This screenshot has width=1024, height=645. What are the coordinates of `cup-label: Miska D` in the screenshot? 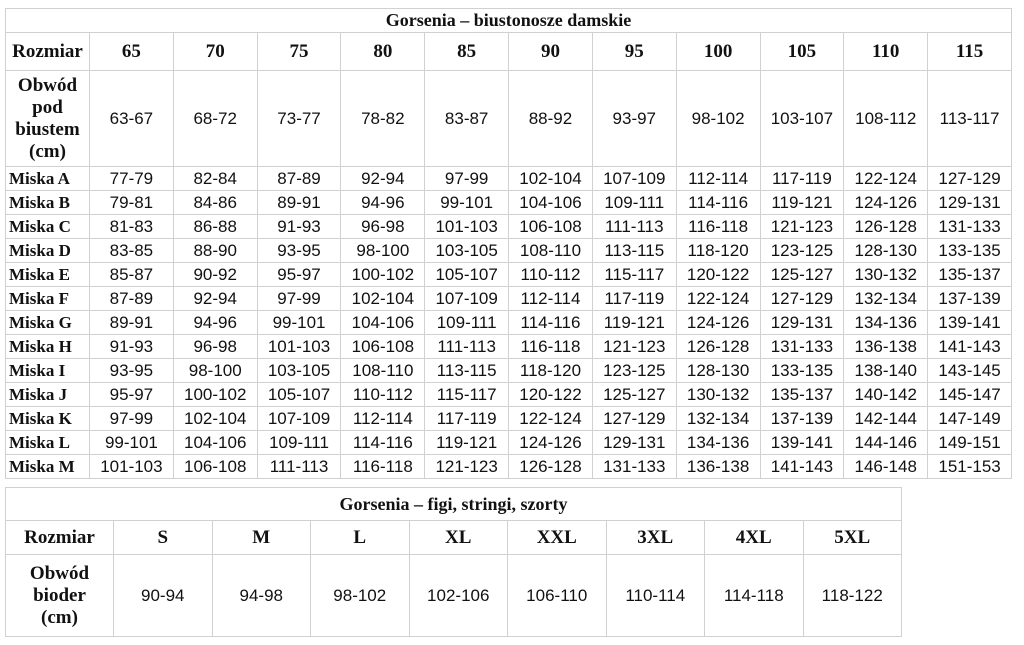 It's located at (47, 250).